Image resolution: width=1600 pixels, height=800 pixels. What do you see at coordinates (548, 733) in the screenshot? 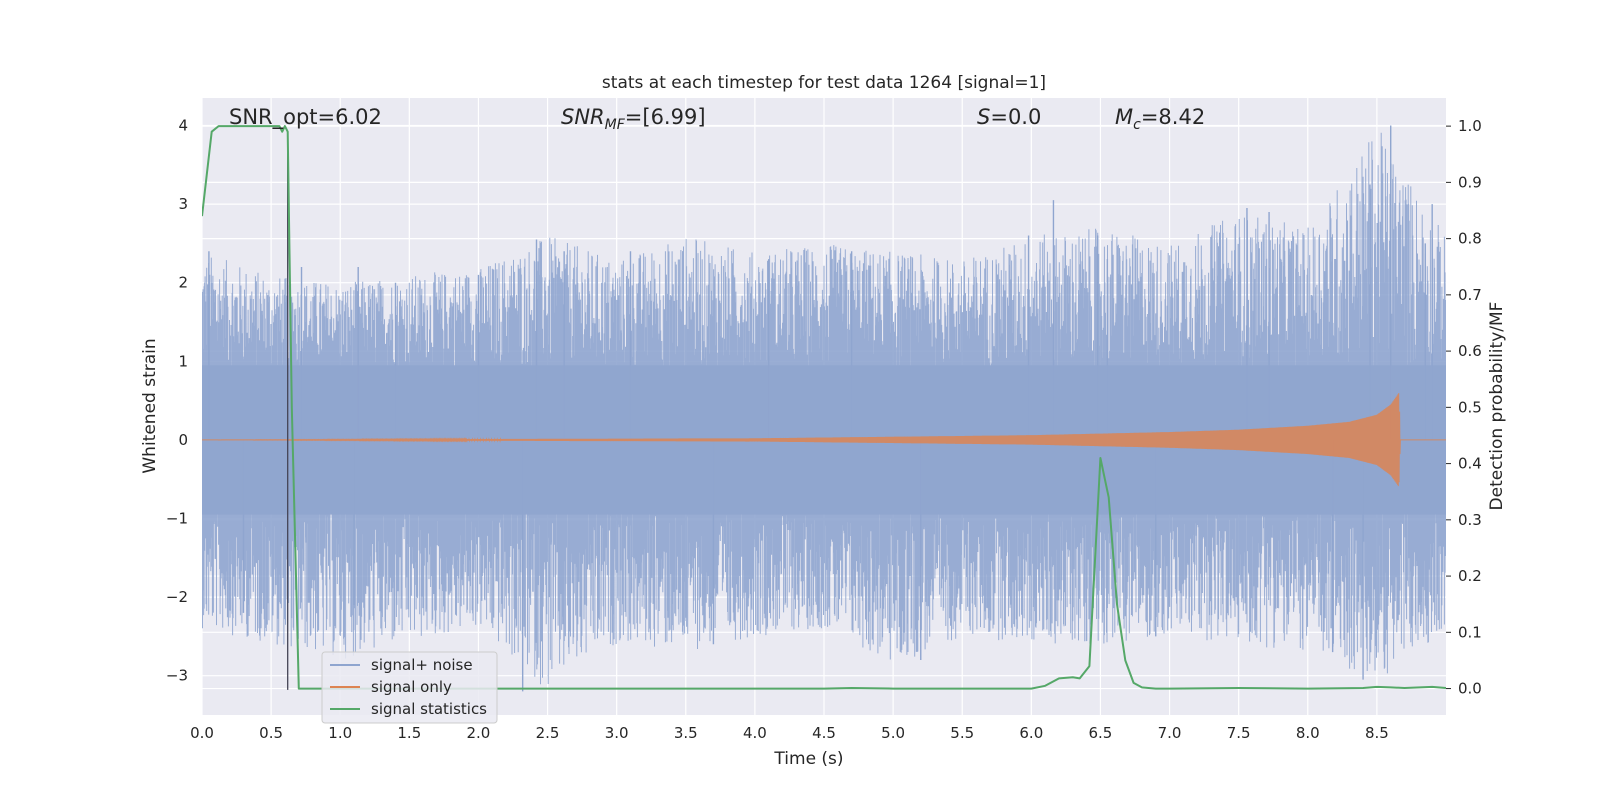
I see `x-tick-label: 2.5` at bounding box center [548, 733].